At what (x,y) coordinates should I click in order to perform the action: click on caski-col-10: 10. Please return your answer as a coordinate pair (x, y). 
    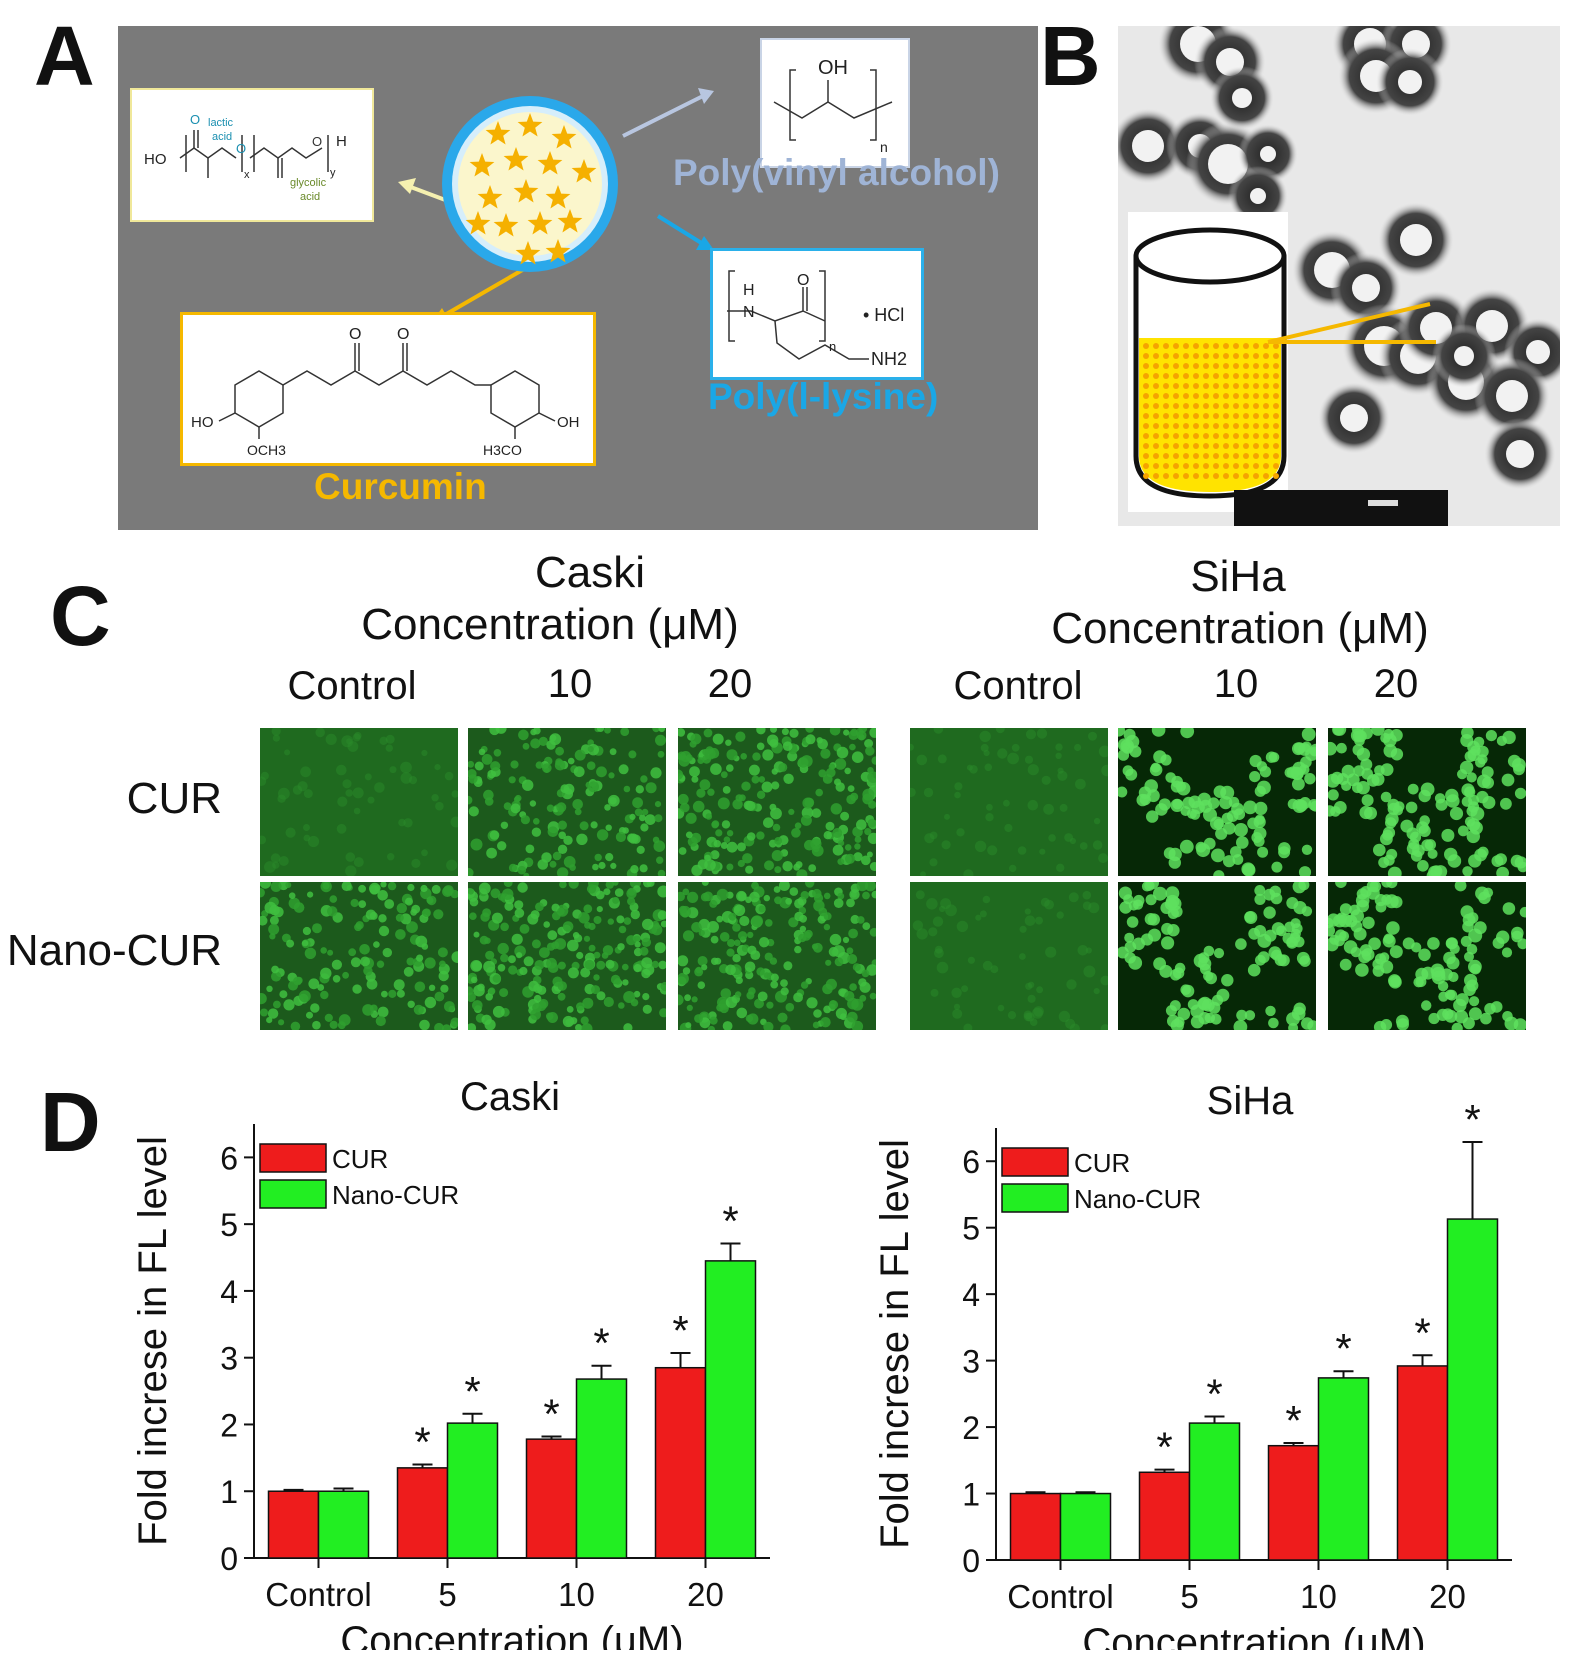
    Looking at the image, I should click on (570, 684).